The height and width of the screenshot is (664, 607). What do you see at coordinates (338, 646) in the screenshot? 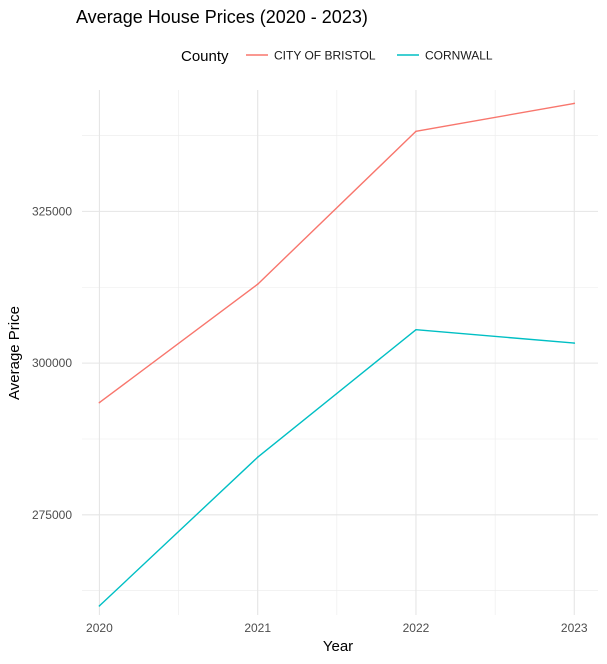
I see `x-axis-title: Year` at bounding box center [338, 646].